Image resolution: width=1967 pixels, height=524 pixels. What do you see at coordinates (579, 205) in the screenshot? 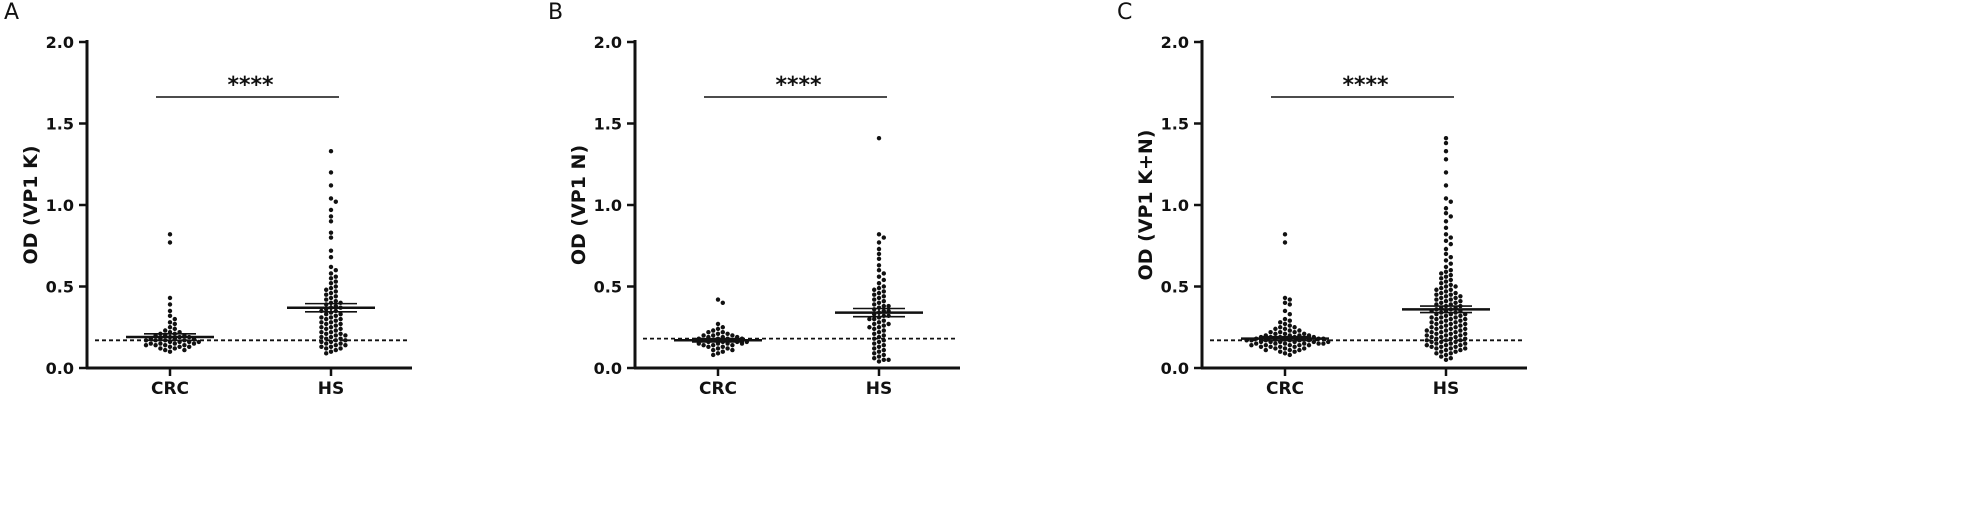
I see `y-axis-label: OD (VP1 N)` at bounding box center [579, 205].